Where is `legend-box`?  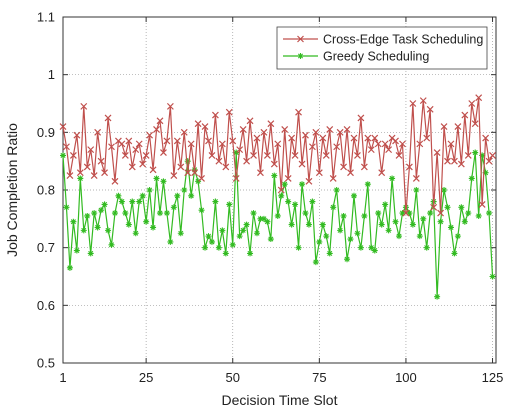 legend-box is located at coordinates (382, 48).